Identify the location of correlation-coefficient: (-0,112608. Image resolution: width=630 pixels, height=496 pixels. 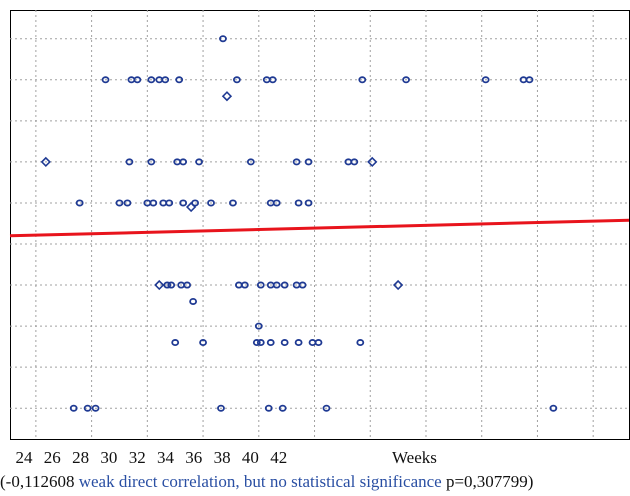
(39, 481).